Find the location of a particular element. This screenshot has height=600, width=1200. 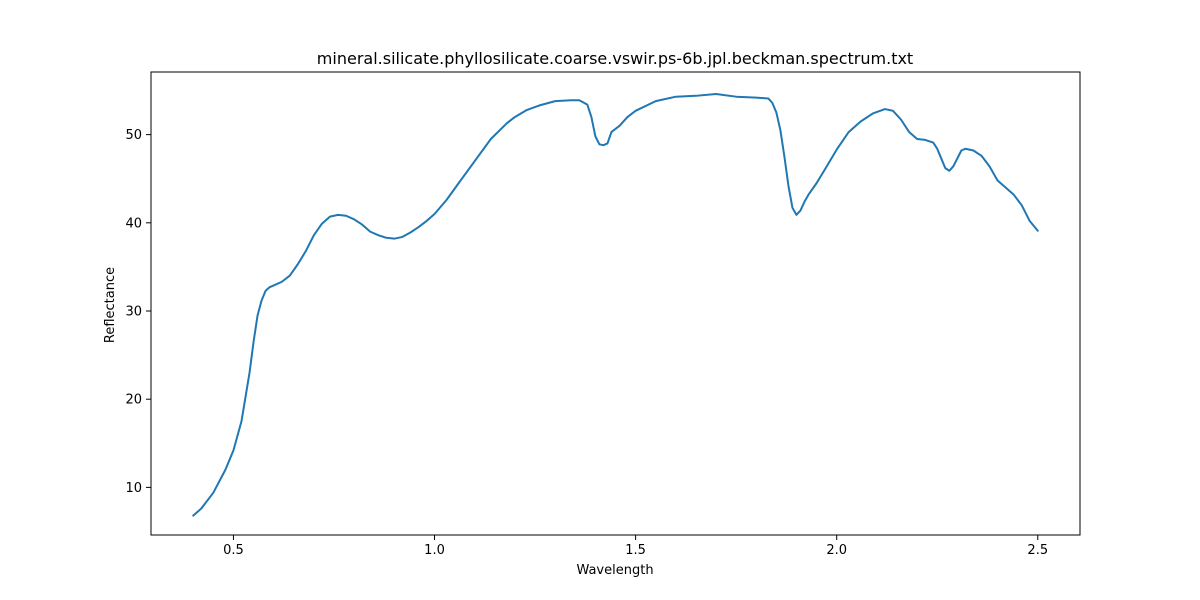

x-tick-label: 2.0 is located at coordinates (836, 550).